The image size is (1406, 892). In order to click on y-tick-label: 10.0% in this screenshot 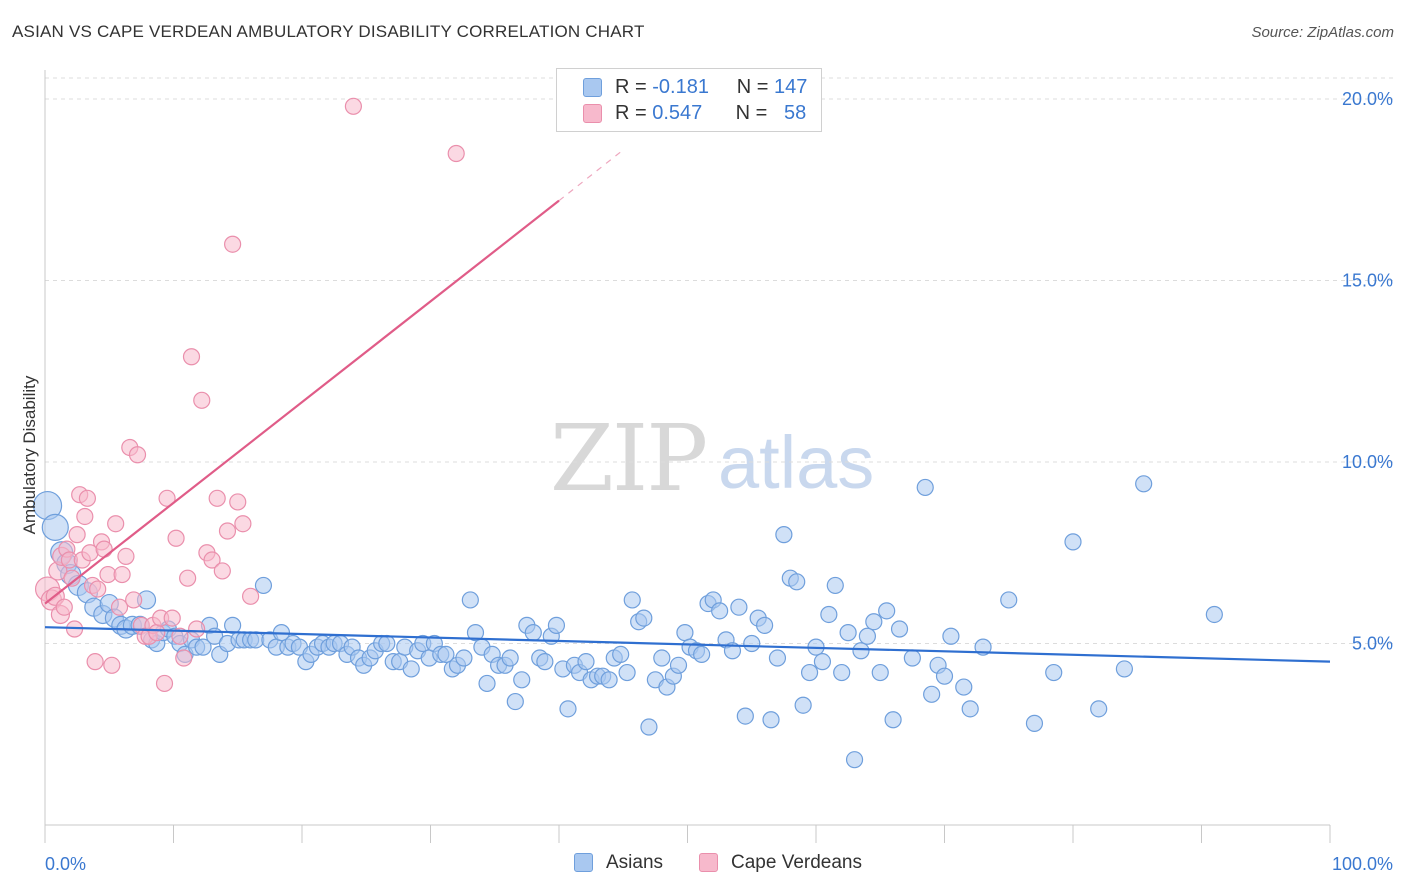, I will do `click(1367, 462)`.